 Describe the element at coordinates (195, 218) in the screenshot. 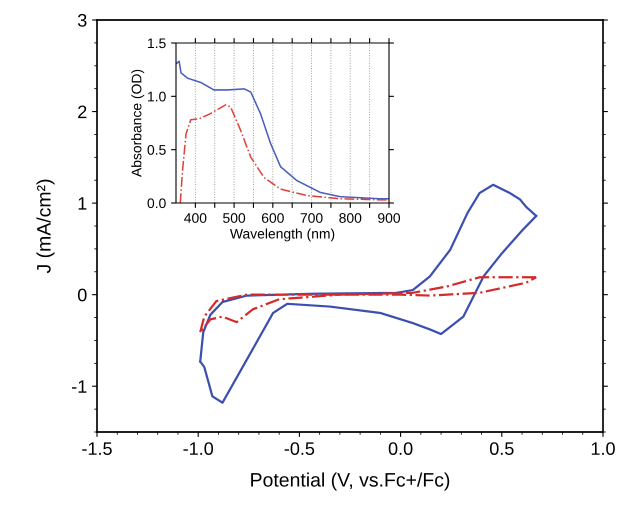

I see `x-tick-label: 400` at that location.